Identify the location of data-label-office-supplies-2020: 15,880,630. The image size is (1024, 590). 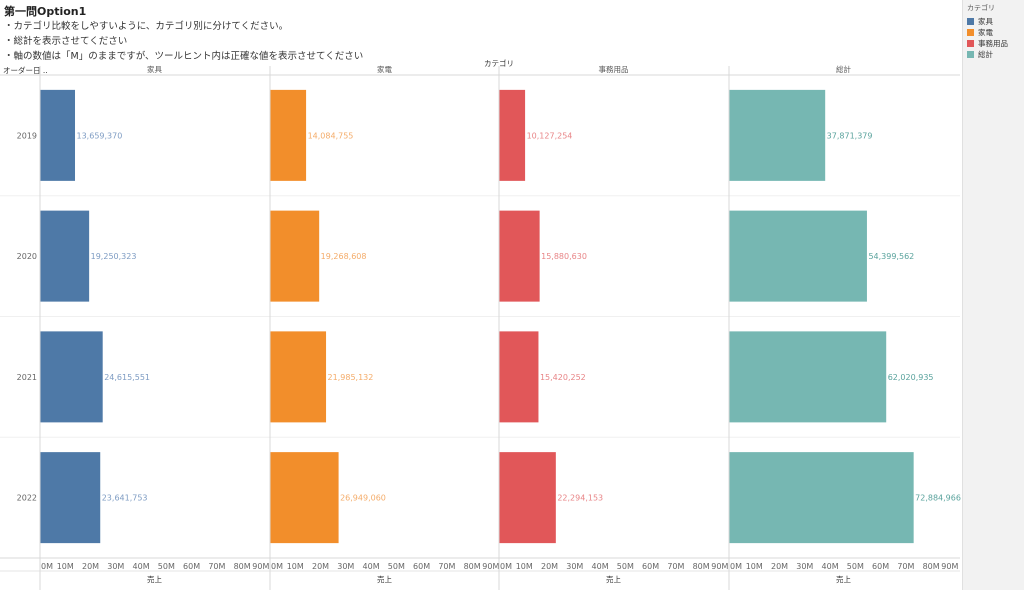
(564, 256).